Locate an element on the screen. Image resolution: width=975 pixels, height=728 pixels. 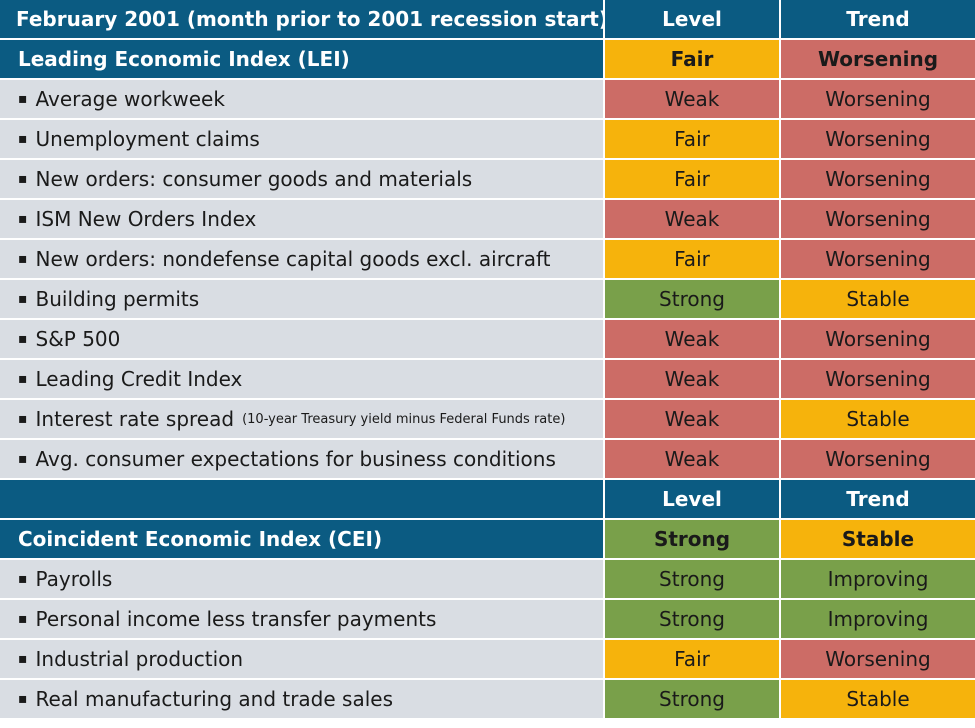
indicator-row: ▪ Industrial production Fair Worsening is located at coordinates (487, 659).